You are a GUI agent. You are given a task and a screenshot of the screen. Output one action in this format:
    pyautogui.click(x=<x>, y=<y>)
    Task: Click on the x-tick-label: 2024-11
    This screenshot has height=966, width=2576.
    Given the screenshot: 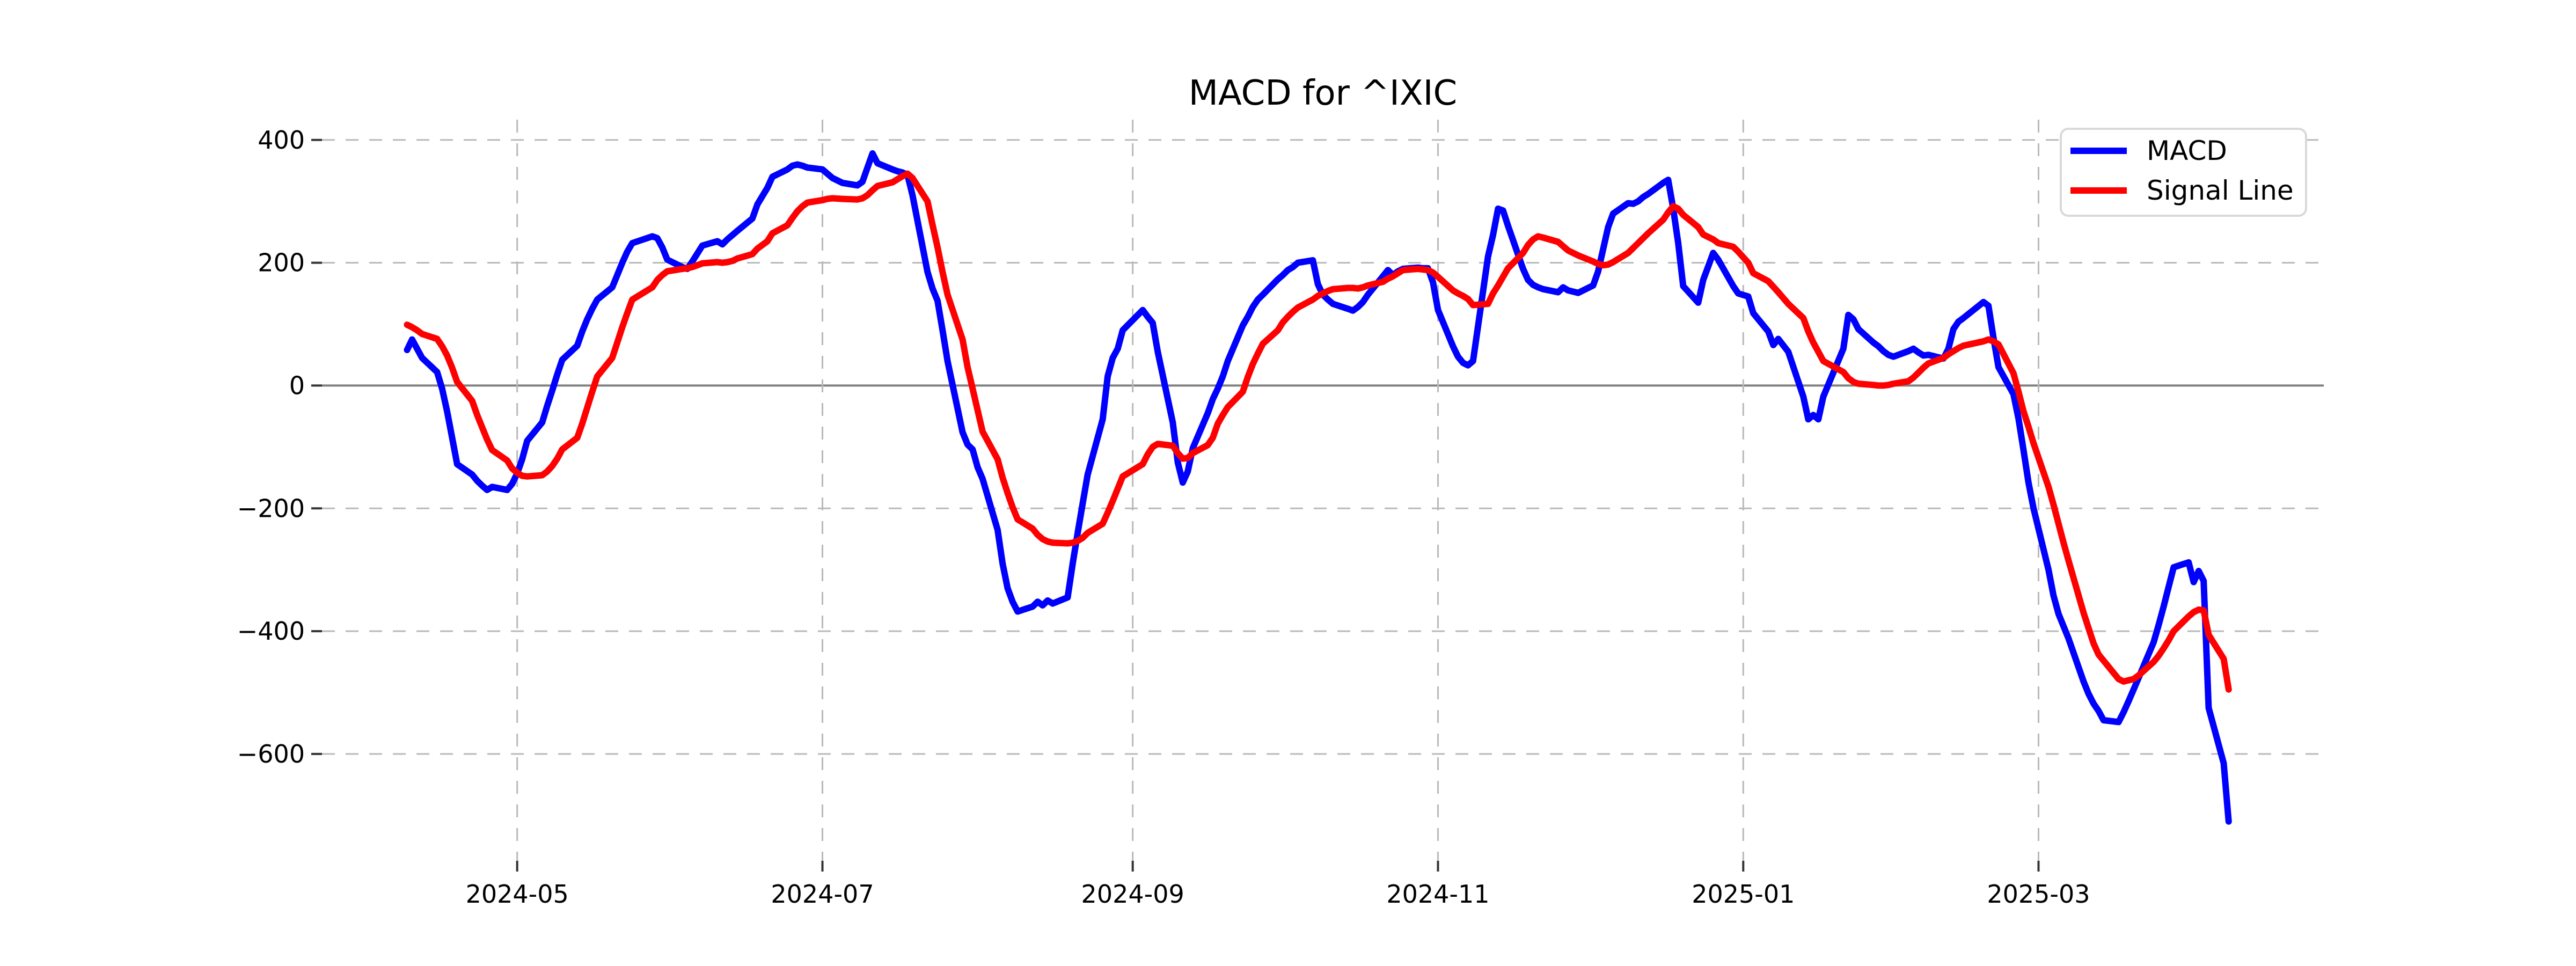 What is the action you would take?
    pyautogui.click(x=1437, y=894)
    